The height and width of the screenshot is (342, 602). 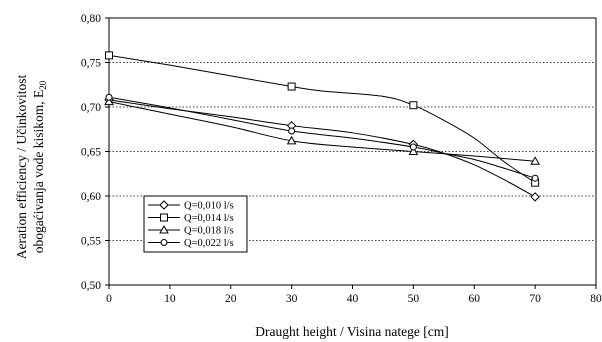 What do you see at coordinates (170, 299) in the screenshot?
I see `x-tick-label: 10` at bounding box center [170, 299].